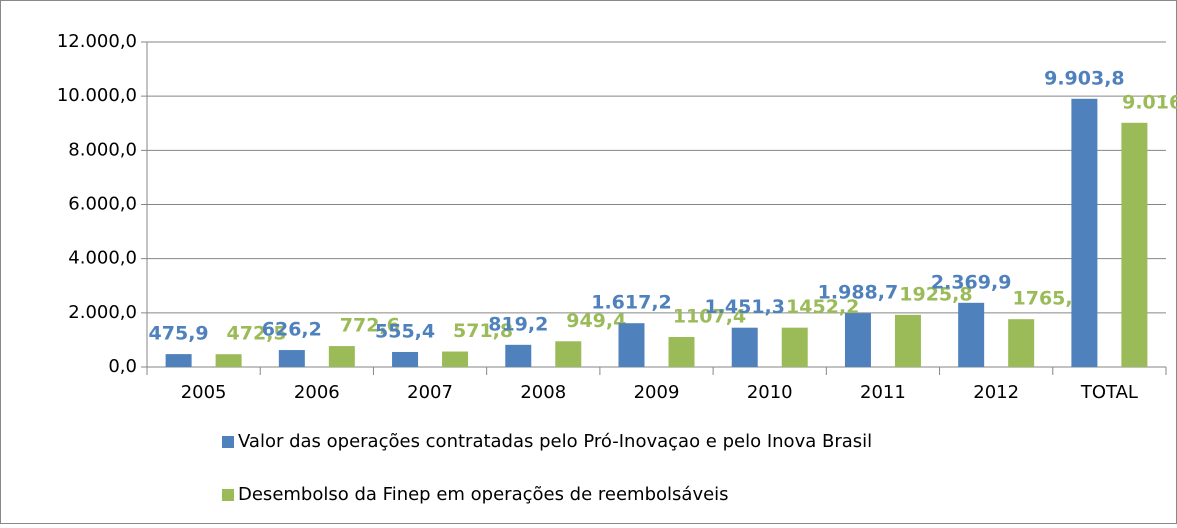 This screenshot has height=528, width=1177. I want to click on value-label: 2.369,9, so click(971, 282).